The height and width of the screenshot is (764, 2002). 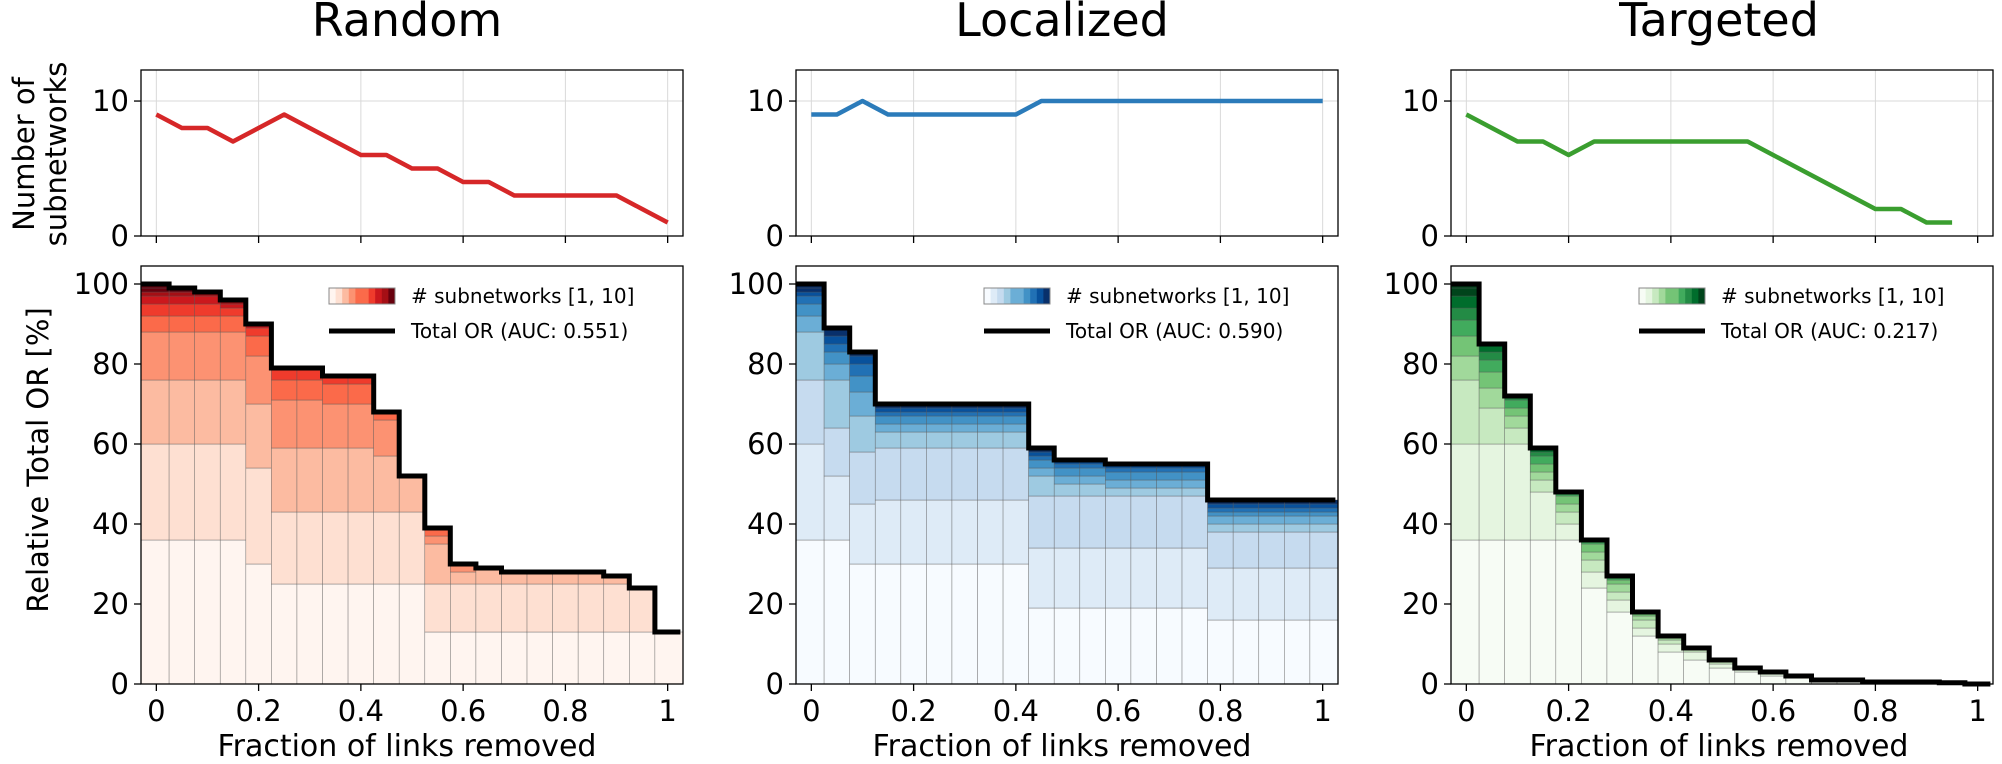 I want to click on bottom-xtick-label: 1, so click(x=1322, y=711).